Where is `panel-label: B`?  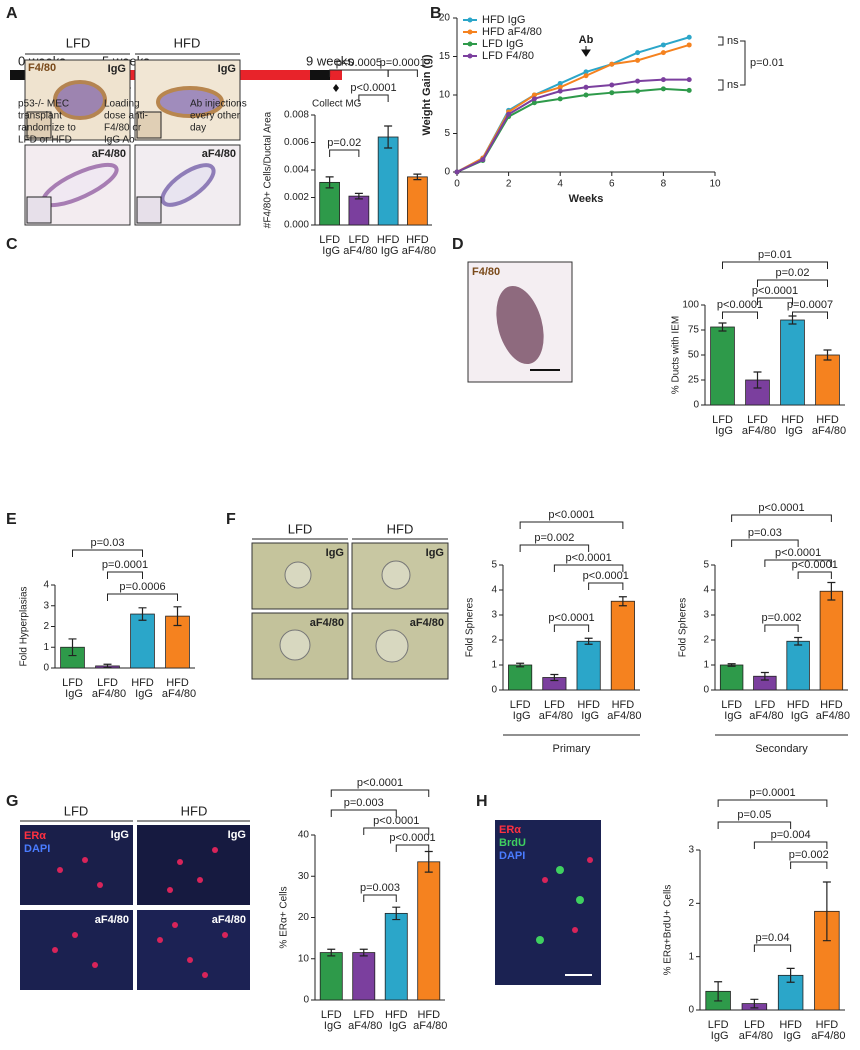
panel-label: B is located at coordinates (436, 13).